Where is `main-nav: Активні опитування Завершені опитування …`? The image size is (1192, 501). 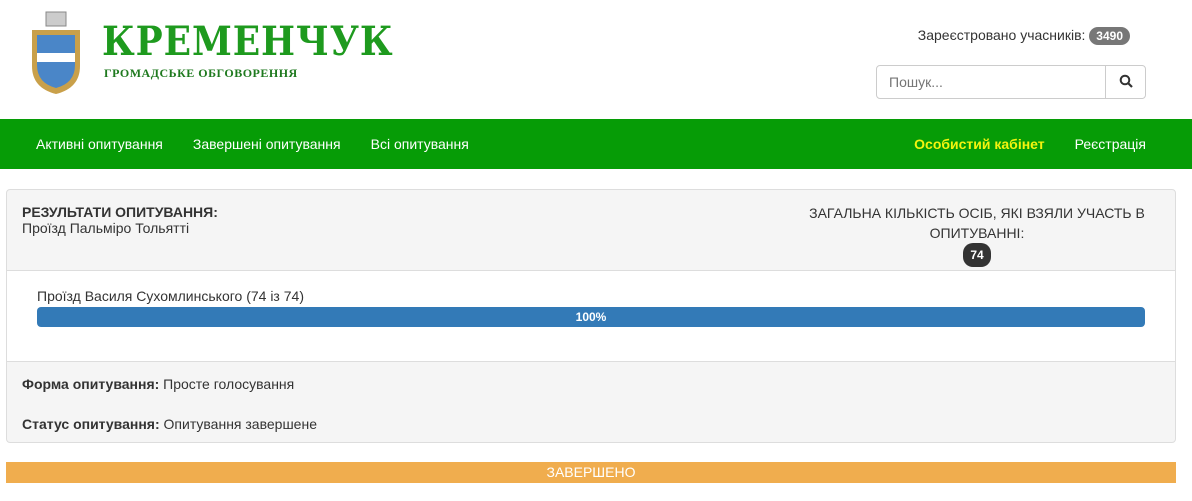
main-nav: Активні опитування Завершені опитування … is located at coordinates (596, 144).